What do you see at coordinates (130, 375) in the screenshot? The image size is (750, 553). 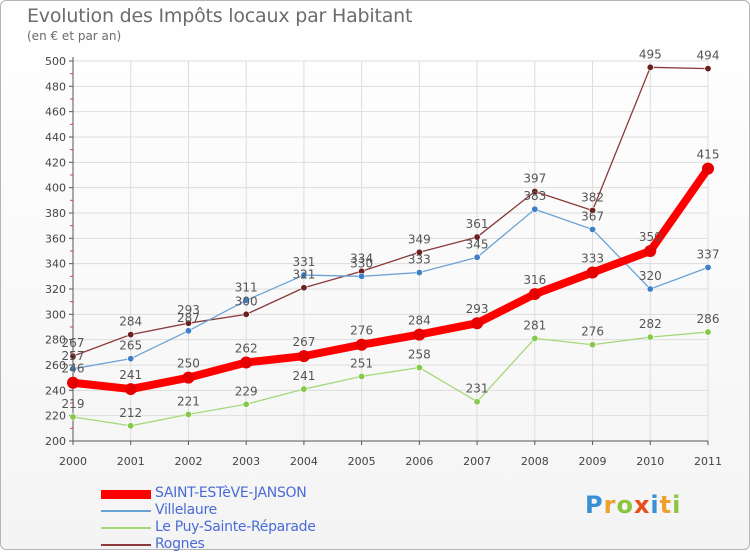 I see `data-label: 241` at bounding box center [130, 375].